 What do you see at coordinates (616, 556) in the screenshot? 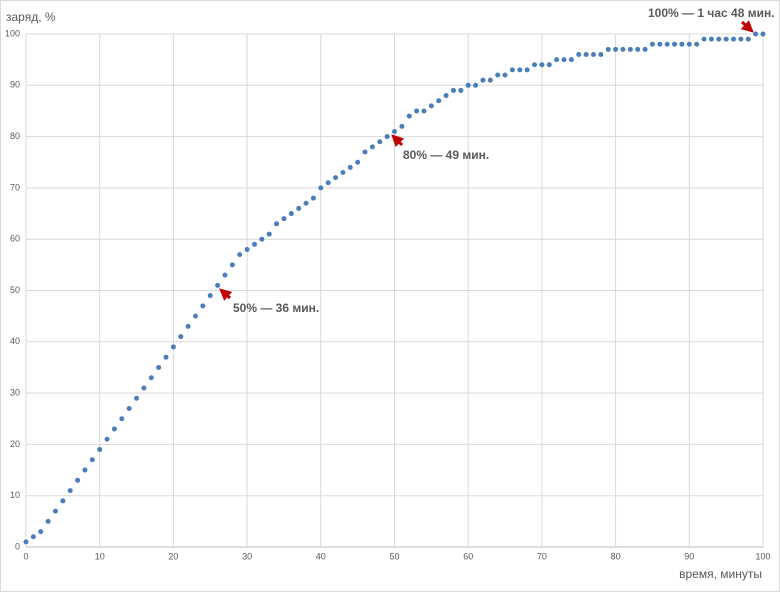
I see `x-tick-label: 80` at bounding box center [616, 556].